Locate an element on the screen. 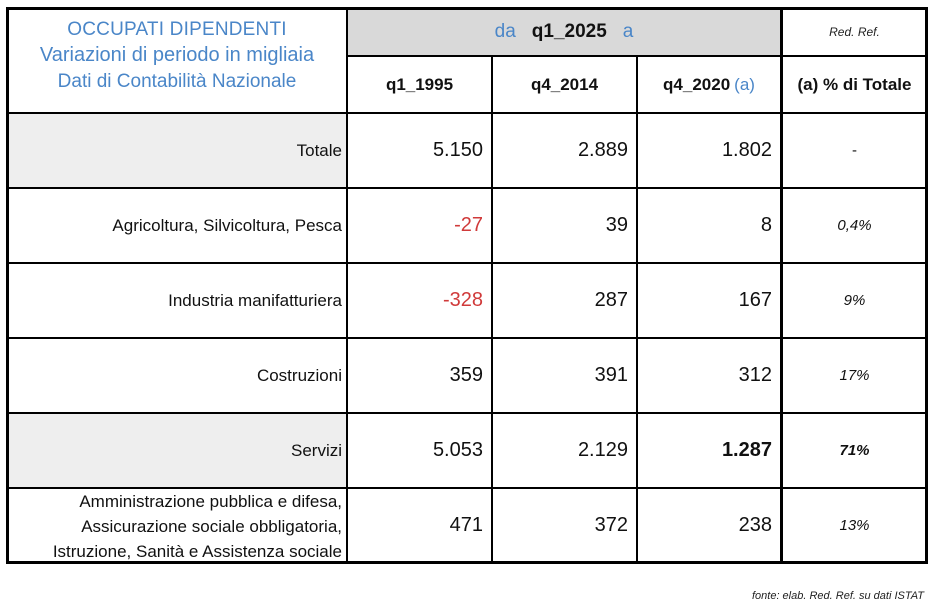 Image resolution: width=932 pixels, height=608 pixels. cell-costruzioni-q1-1995: 359 is located at coordinates (420, 376).